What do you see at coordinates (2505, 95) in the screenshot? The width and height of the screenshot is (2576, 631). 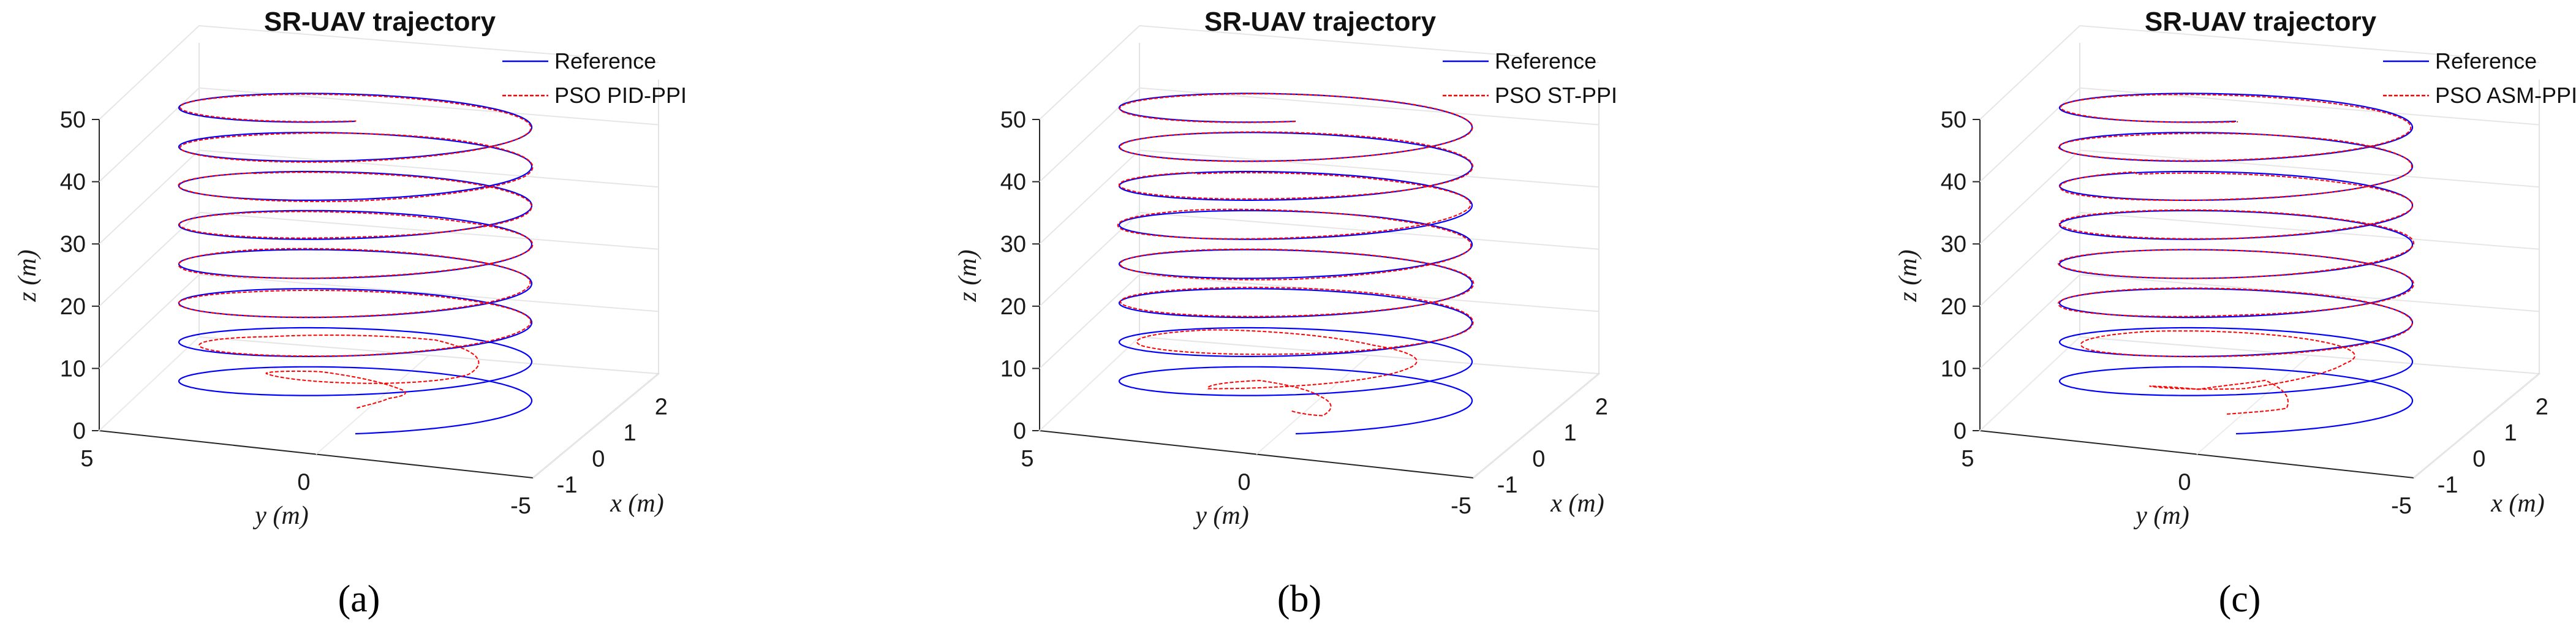 I see `legend-label-tracked: PSO ASM-PPI` at bounding box center [2505, 95].